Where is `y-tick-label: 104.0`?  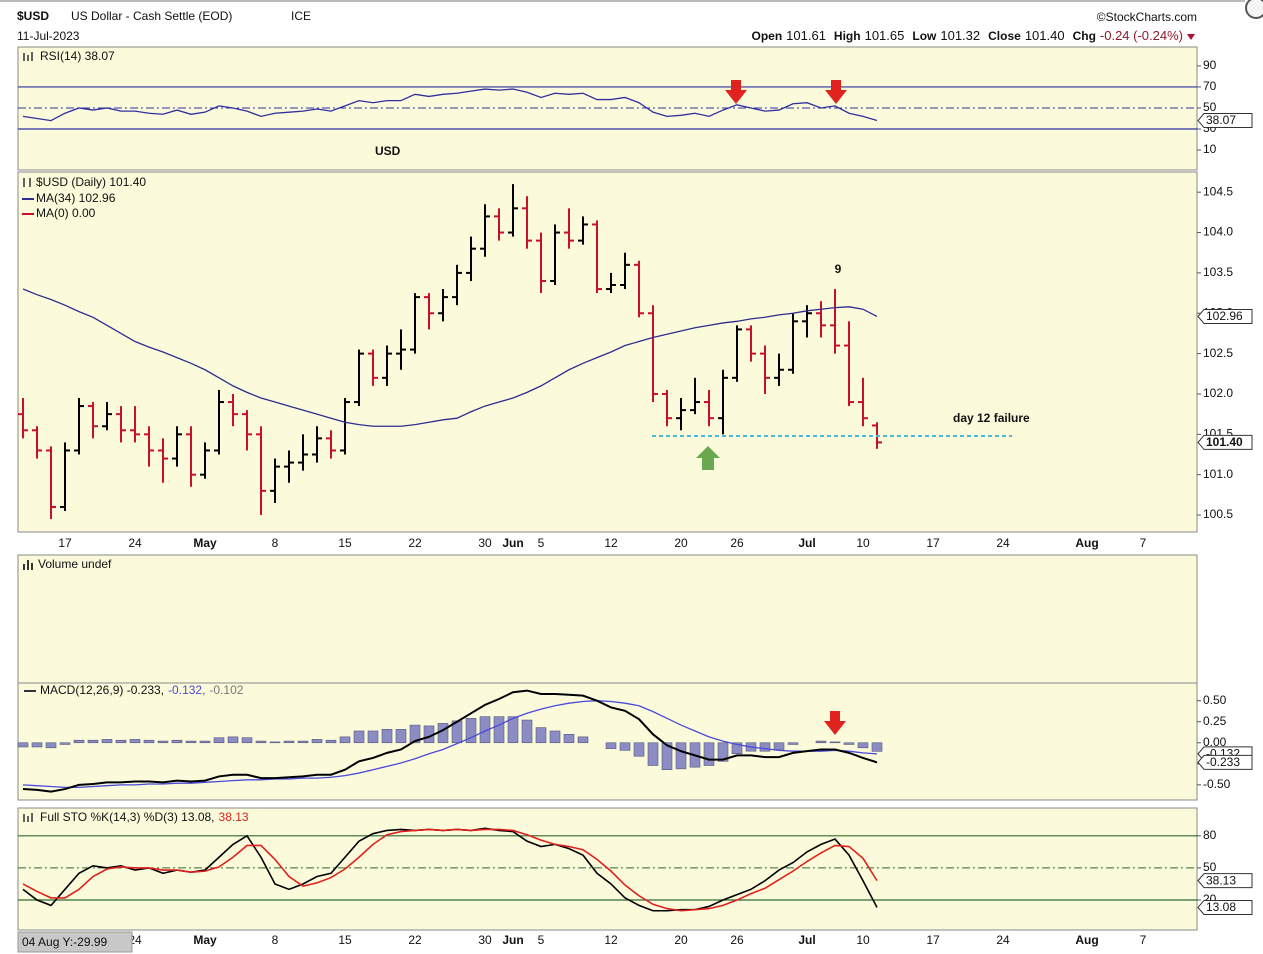 y-tick-label: 104.0 is located at coordinates (1218, 232).